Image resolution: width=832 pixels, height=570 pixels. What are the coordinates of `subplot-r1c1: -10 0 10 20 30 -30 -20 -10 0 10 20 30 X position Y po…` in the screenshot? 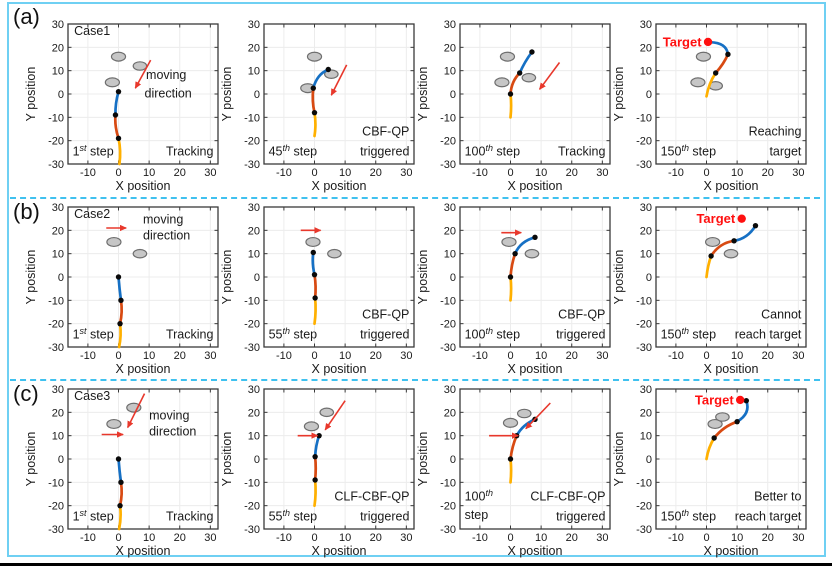 It's located at (317, 289).